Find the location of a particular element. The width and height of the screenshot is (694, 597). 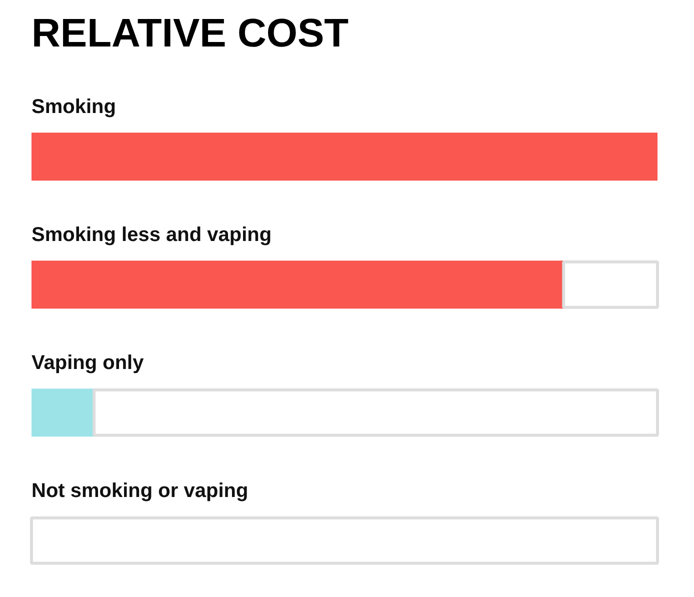

y-tick-label: Smoking less and vaping is located at coordinates (152, 235).